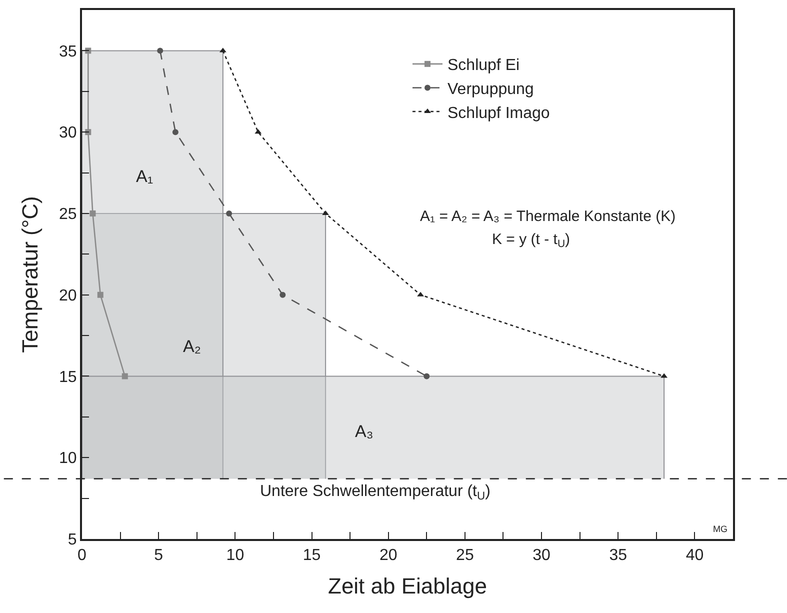  What do you see at coordinates (548, 216) in the screenshot?
I see `annotation: A₁ = A₂ = A₃ = Thermale Konstante (K)` at bounding box center [548, 216].